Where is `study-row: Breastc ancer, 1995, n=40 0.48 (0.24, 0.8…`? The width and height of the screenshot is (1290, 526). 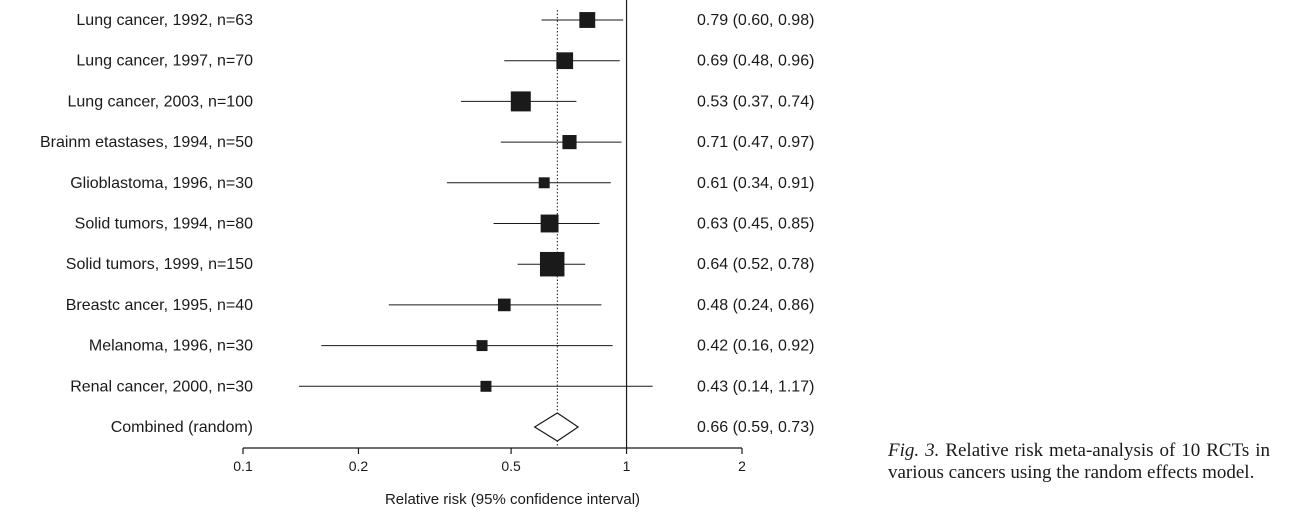 study-row: Breastc ancer, 1995, n=40 0.48 (0.24, 0.8… is located at coordinates (440, 305).